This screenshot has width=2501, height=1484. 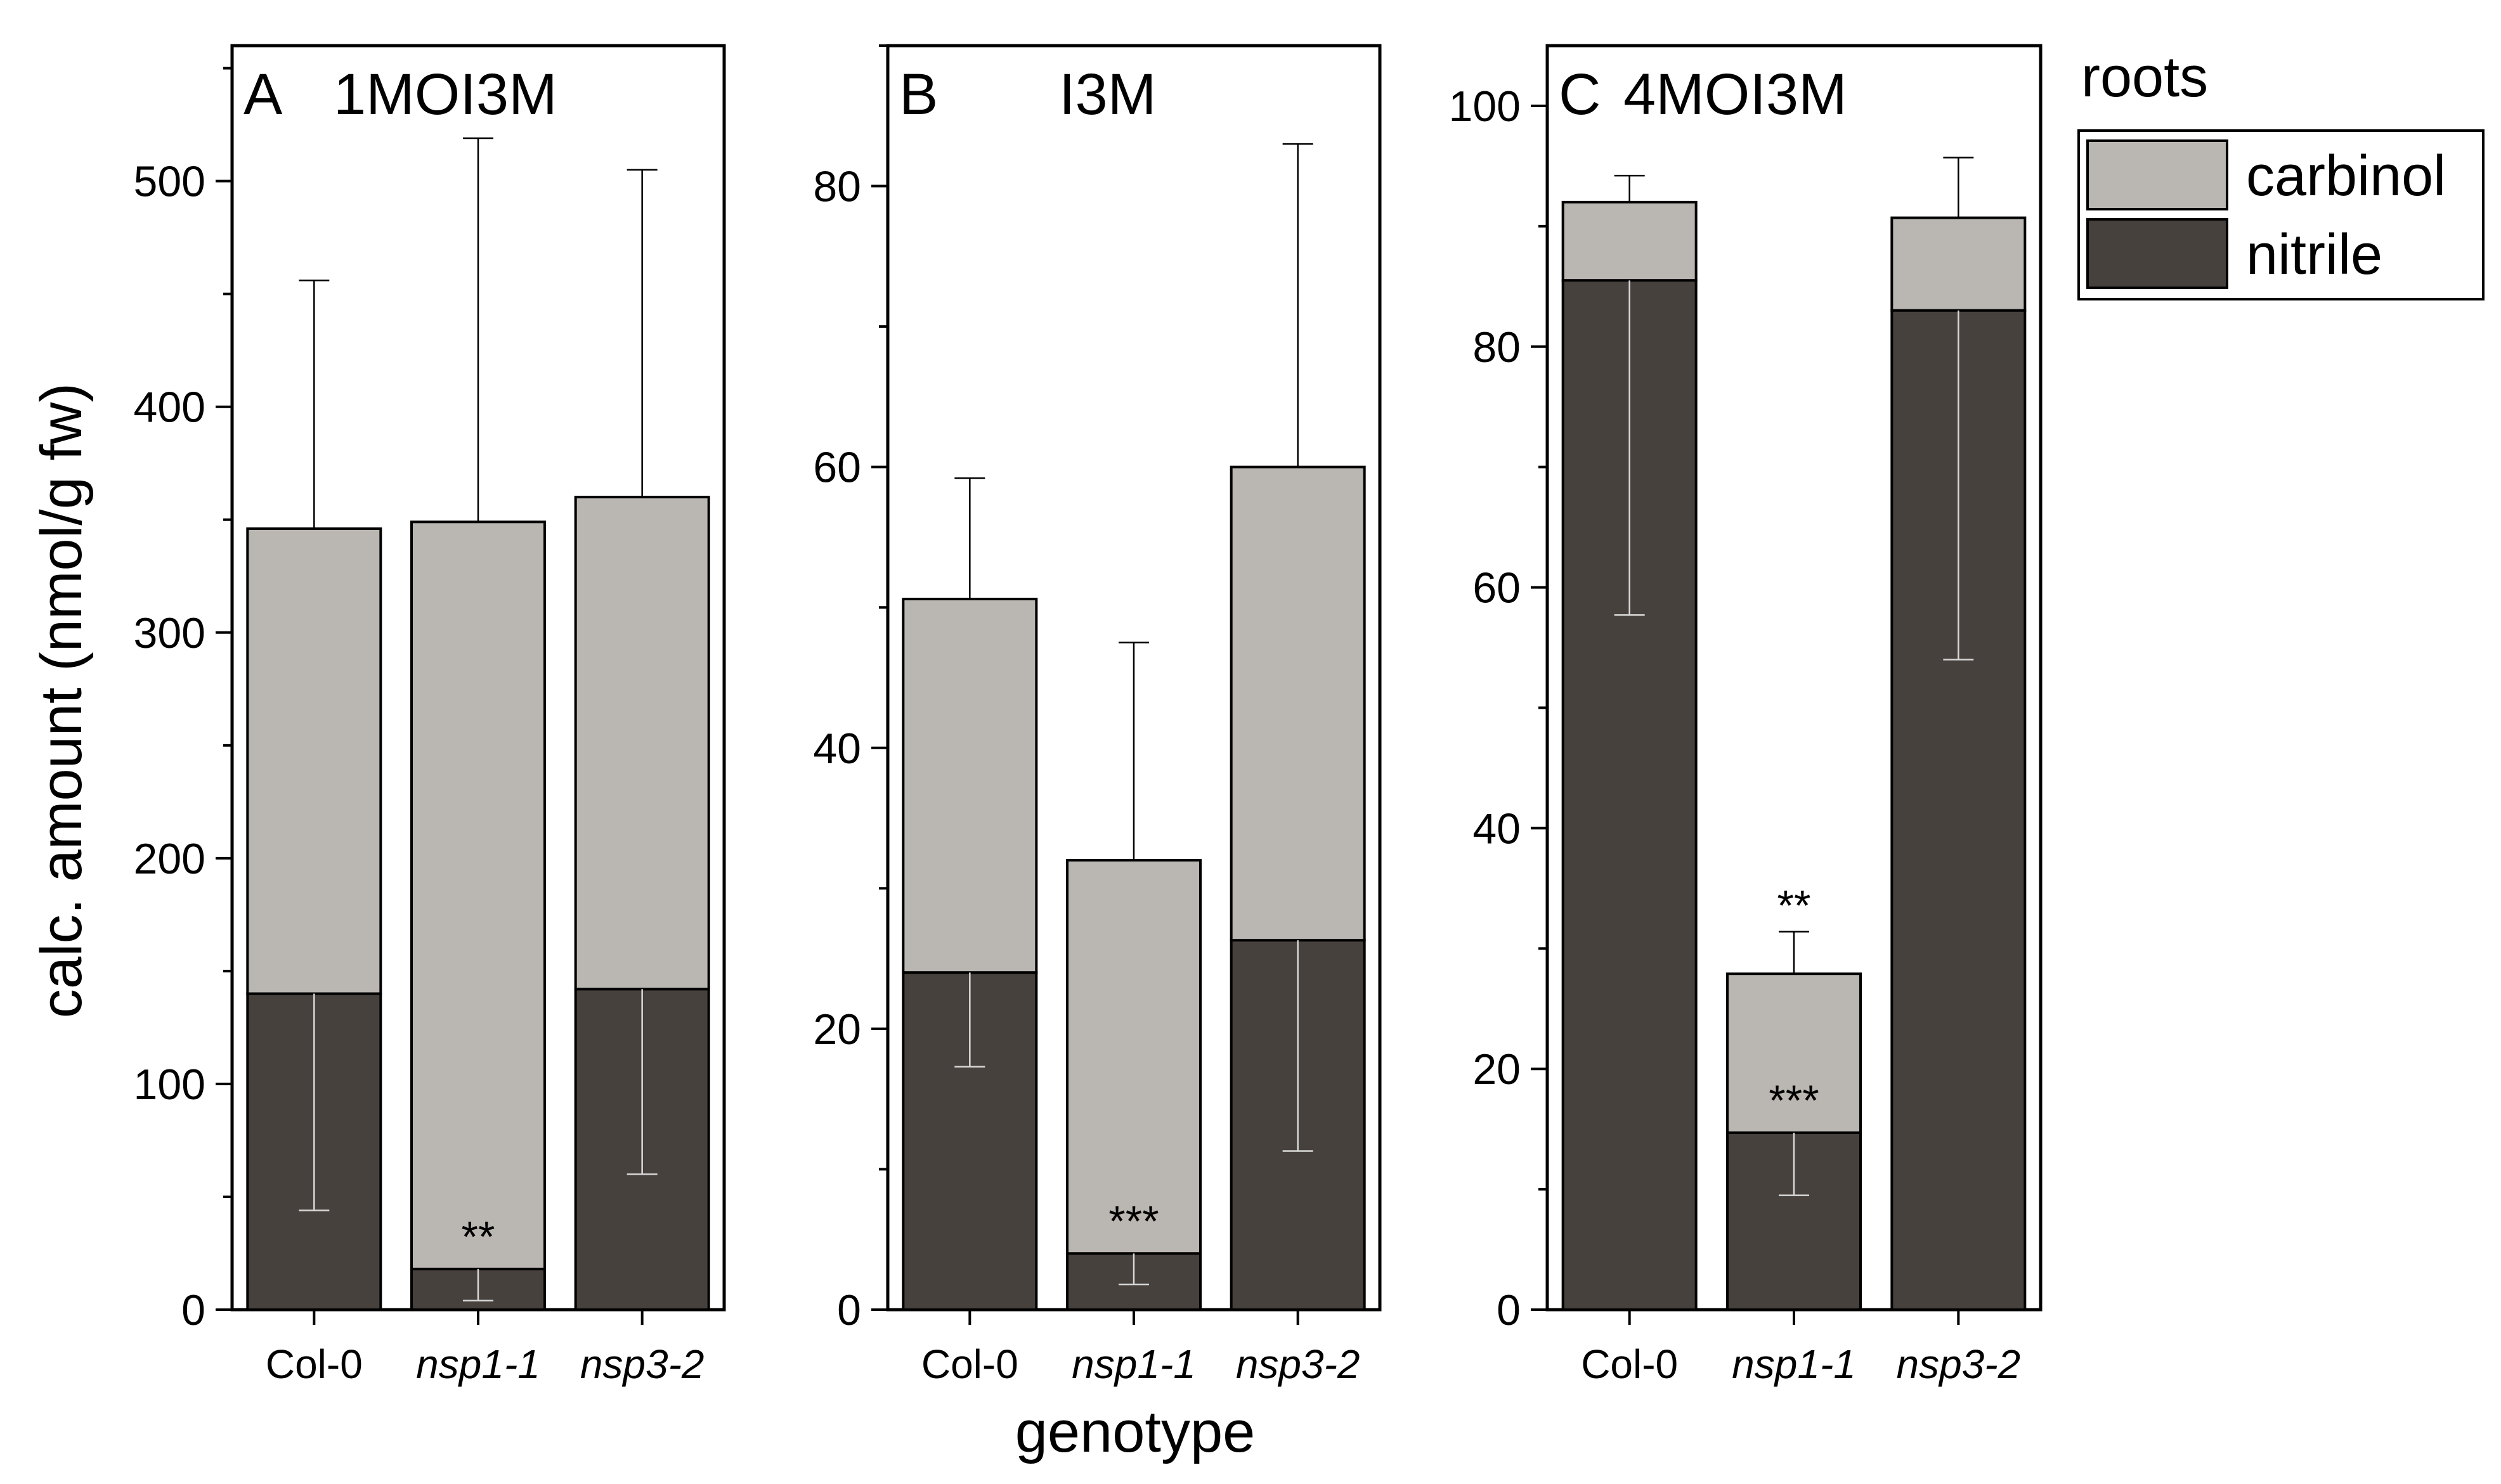 What do you see at coordinates (1580, 95) in the screenshot?
I see `panel-letter: C` at bounding box center [1580, 95].